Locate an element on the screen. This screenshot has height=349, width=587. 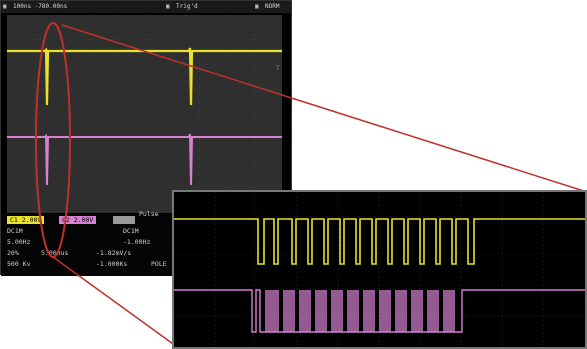
trigger-status: Trig'd is located at coordinates (187, 6).